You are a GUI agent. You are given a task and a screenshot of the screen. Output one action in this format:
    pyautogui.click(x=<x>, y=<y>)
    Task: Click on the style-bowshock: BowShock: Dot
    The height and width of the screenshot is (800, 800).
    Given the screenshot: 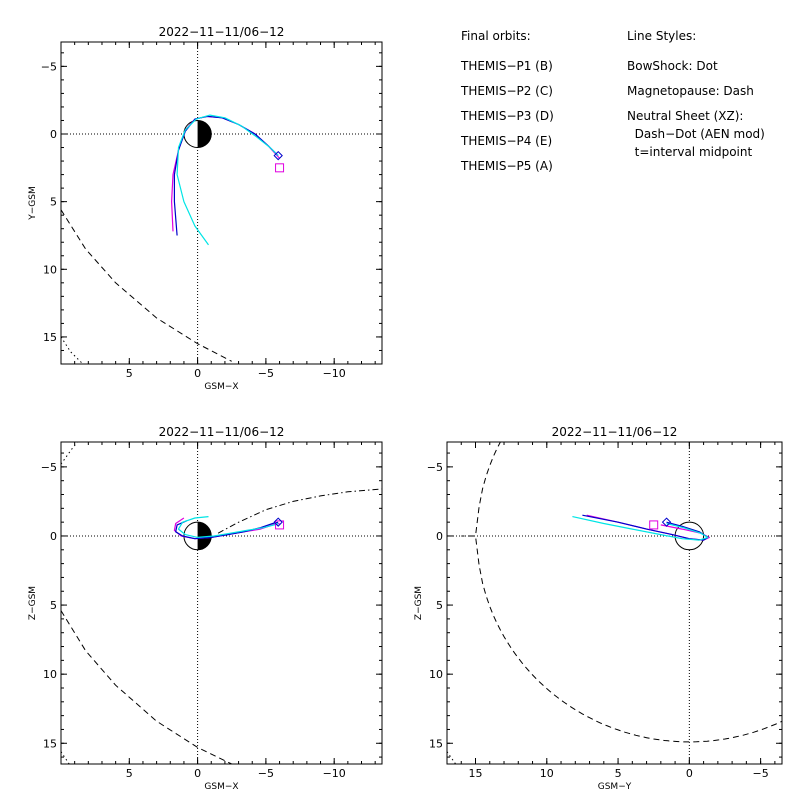 What is the action you would take?
    pyautogui.click(x=672, y=66)
    